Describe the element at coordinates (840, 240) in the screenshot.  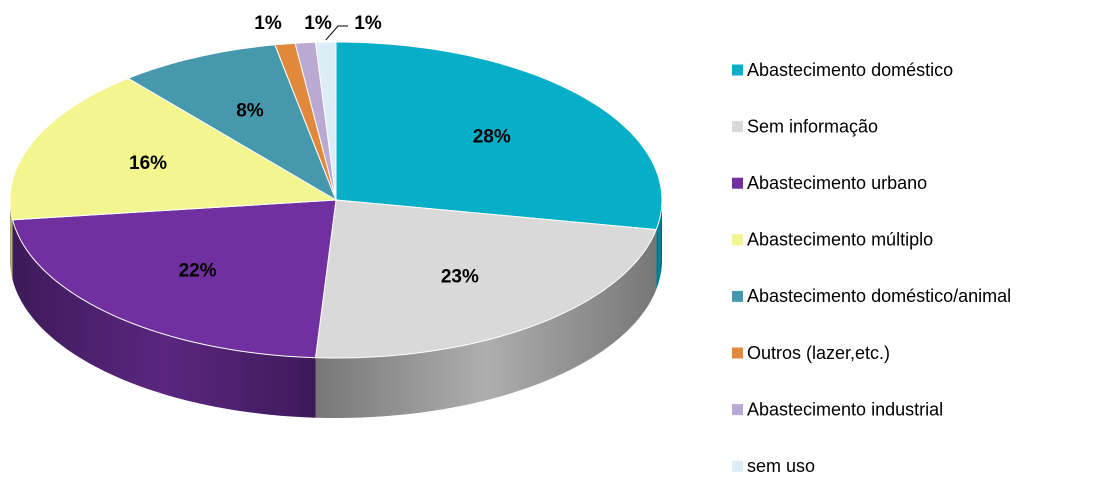
I see `legend-label: Abastecimento múltiplo` at that location.